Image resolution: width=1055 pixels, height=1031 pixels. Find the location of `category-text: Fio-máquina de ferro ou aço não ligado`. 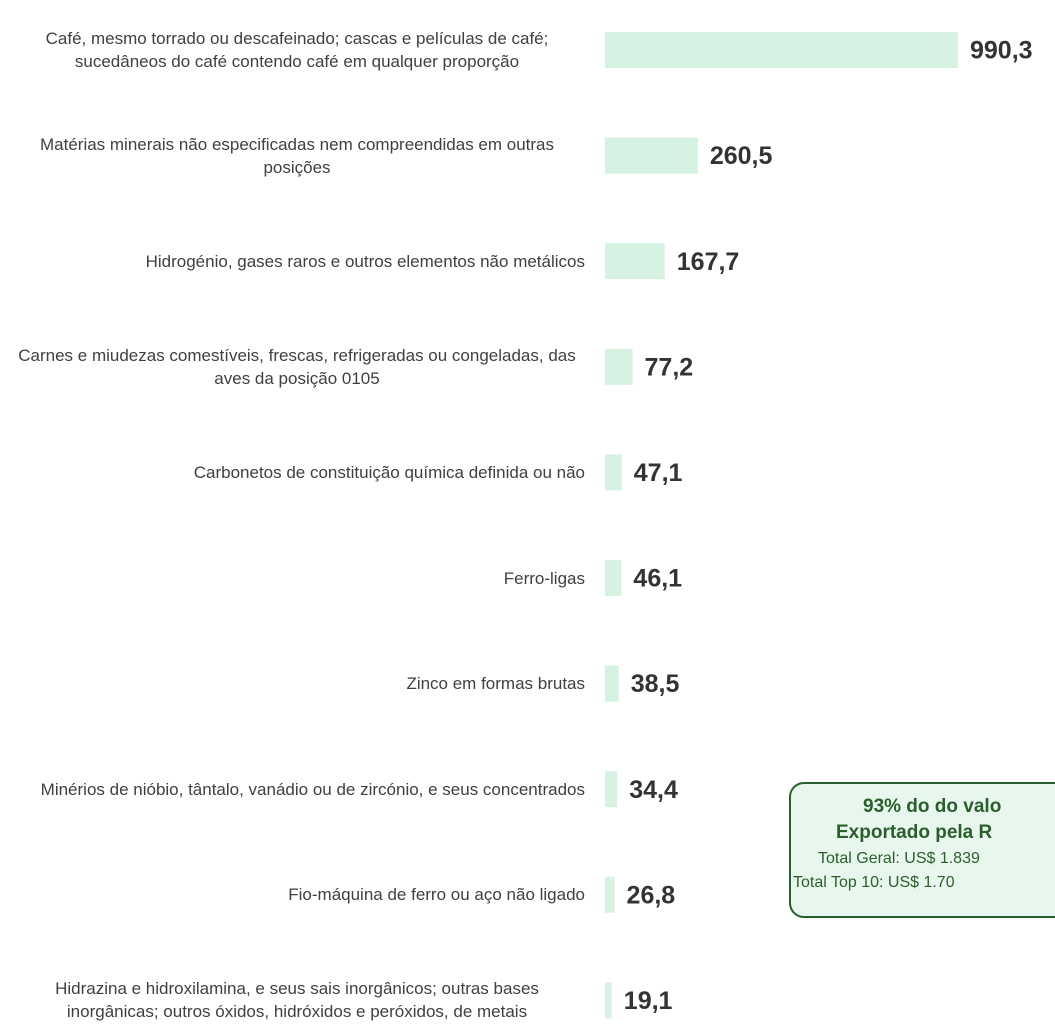

category-text: Fio-máquina de ferro ou aço não ligado is located at coordinates (436, 895).